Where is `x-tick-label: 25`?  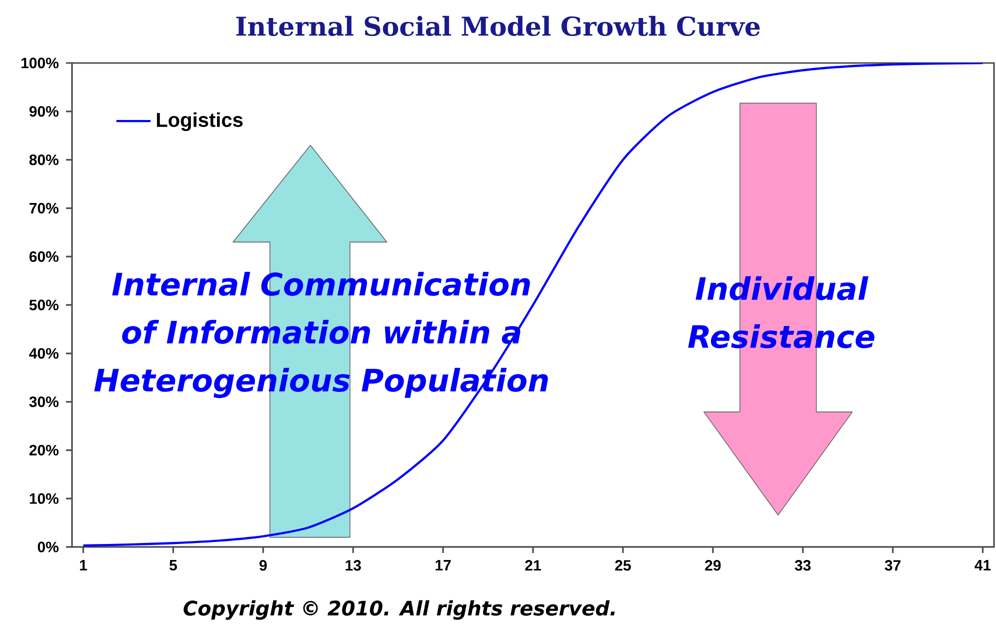
x-tick-label: 25 is located at coordinates (623, 565).